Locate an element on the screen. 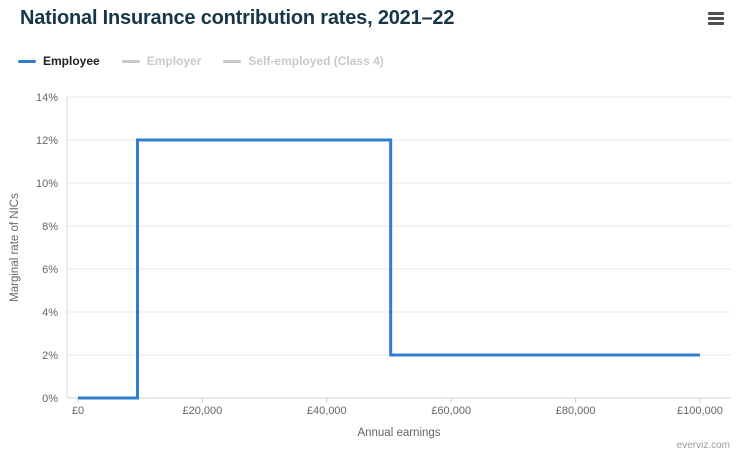  everviz-credit-link: everviz.com is located at coordinates (703, 445).